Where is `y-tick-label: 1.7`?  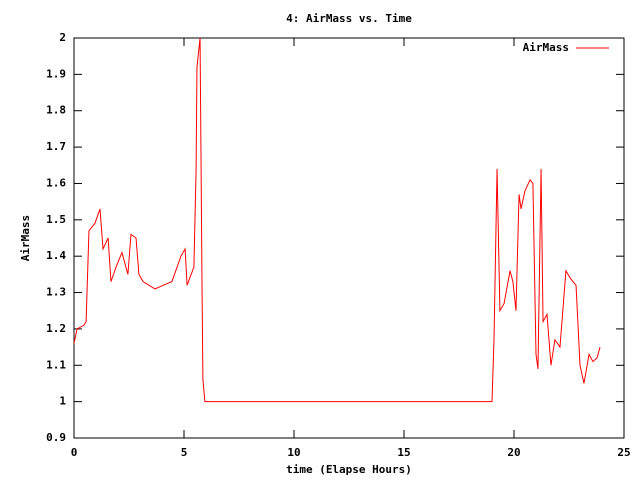 y-tick-label: 1.7 is located at coordinates (56, 146).